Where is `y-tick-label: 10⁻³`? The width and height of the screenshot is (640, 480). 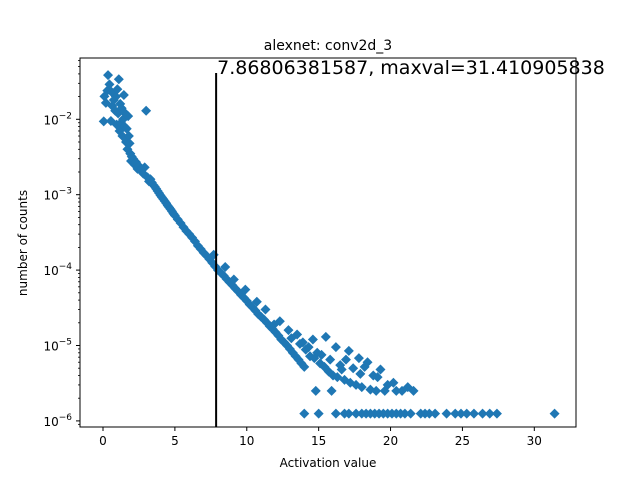 y-tick-label: 10⁻³ is located at coordinates (57, 195).